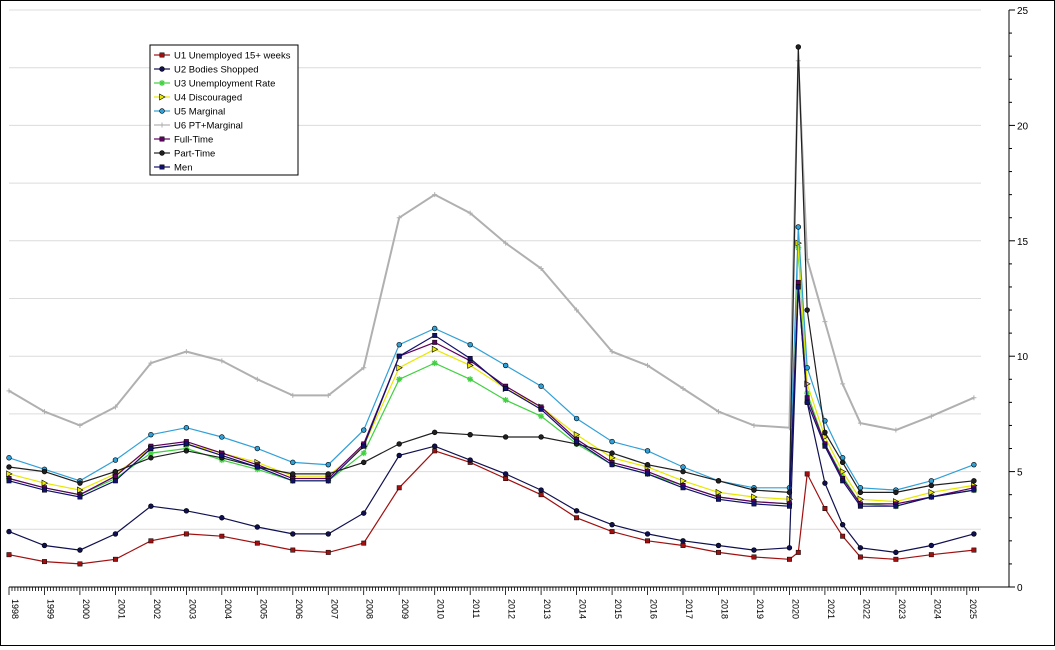 This screenshot has width=1055, height=650. What do you see at coordinates (476, 608) in the screenshot?
I see `x-tick-label: 2011` at bounding box center [476, 608].